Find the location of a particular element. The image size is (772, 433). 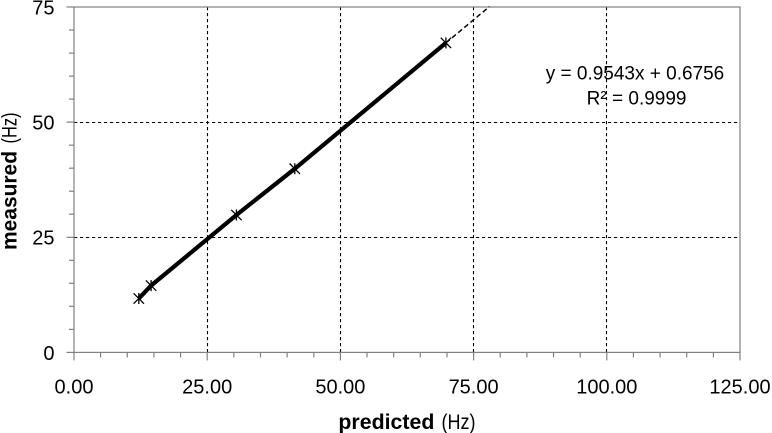

svg-text: 50.00 is located at coordinates (340, 388).